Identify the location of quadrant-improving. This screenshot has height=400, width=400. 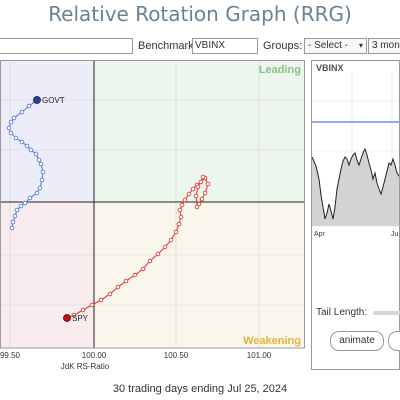
(47, 131).